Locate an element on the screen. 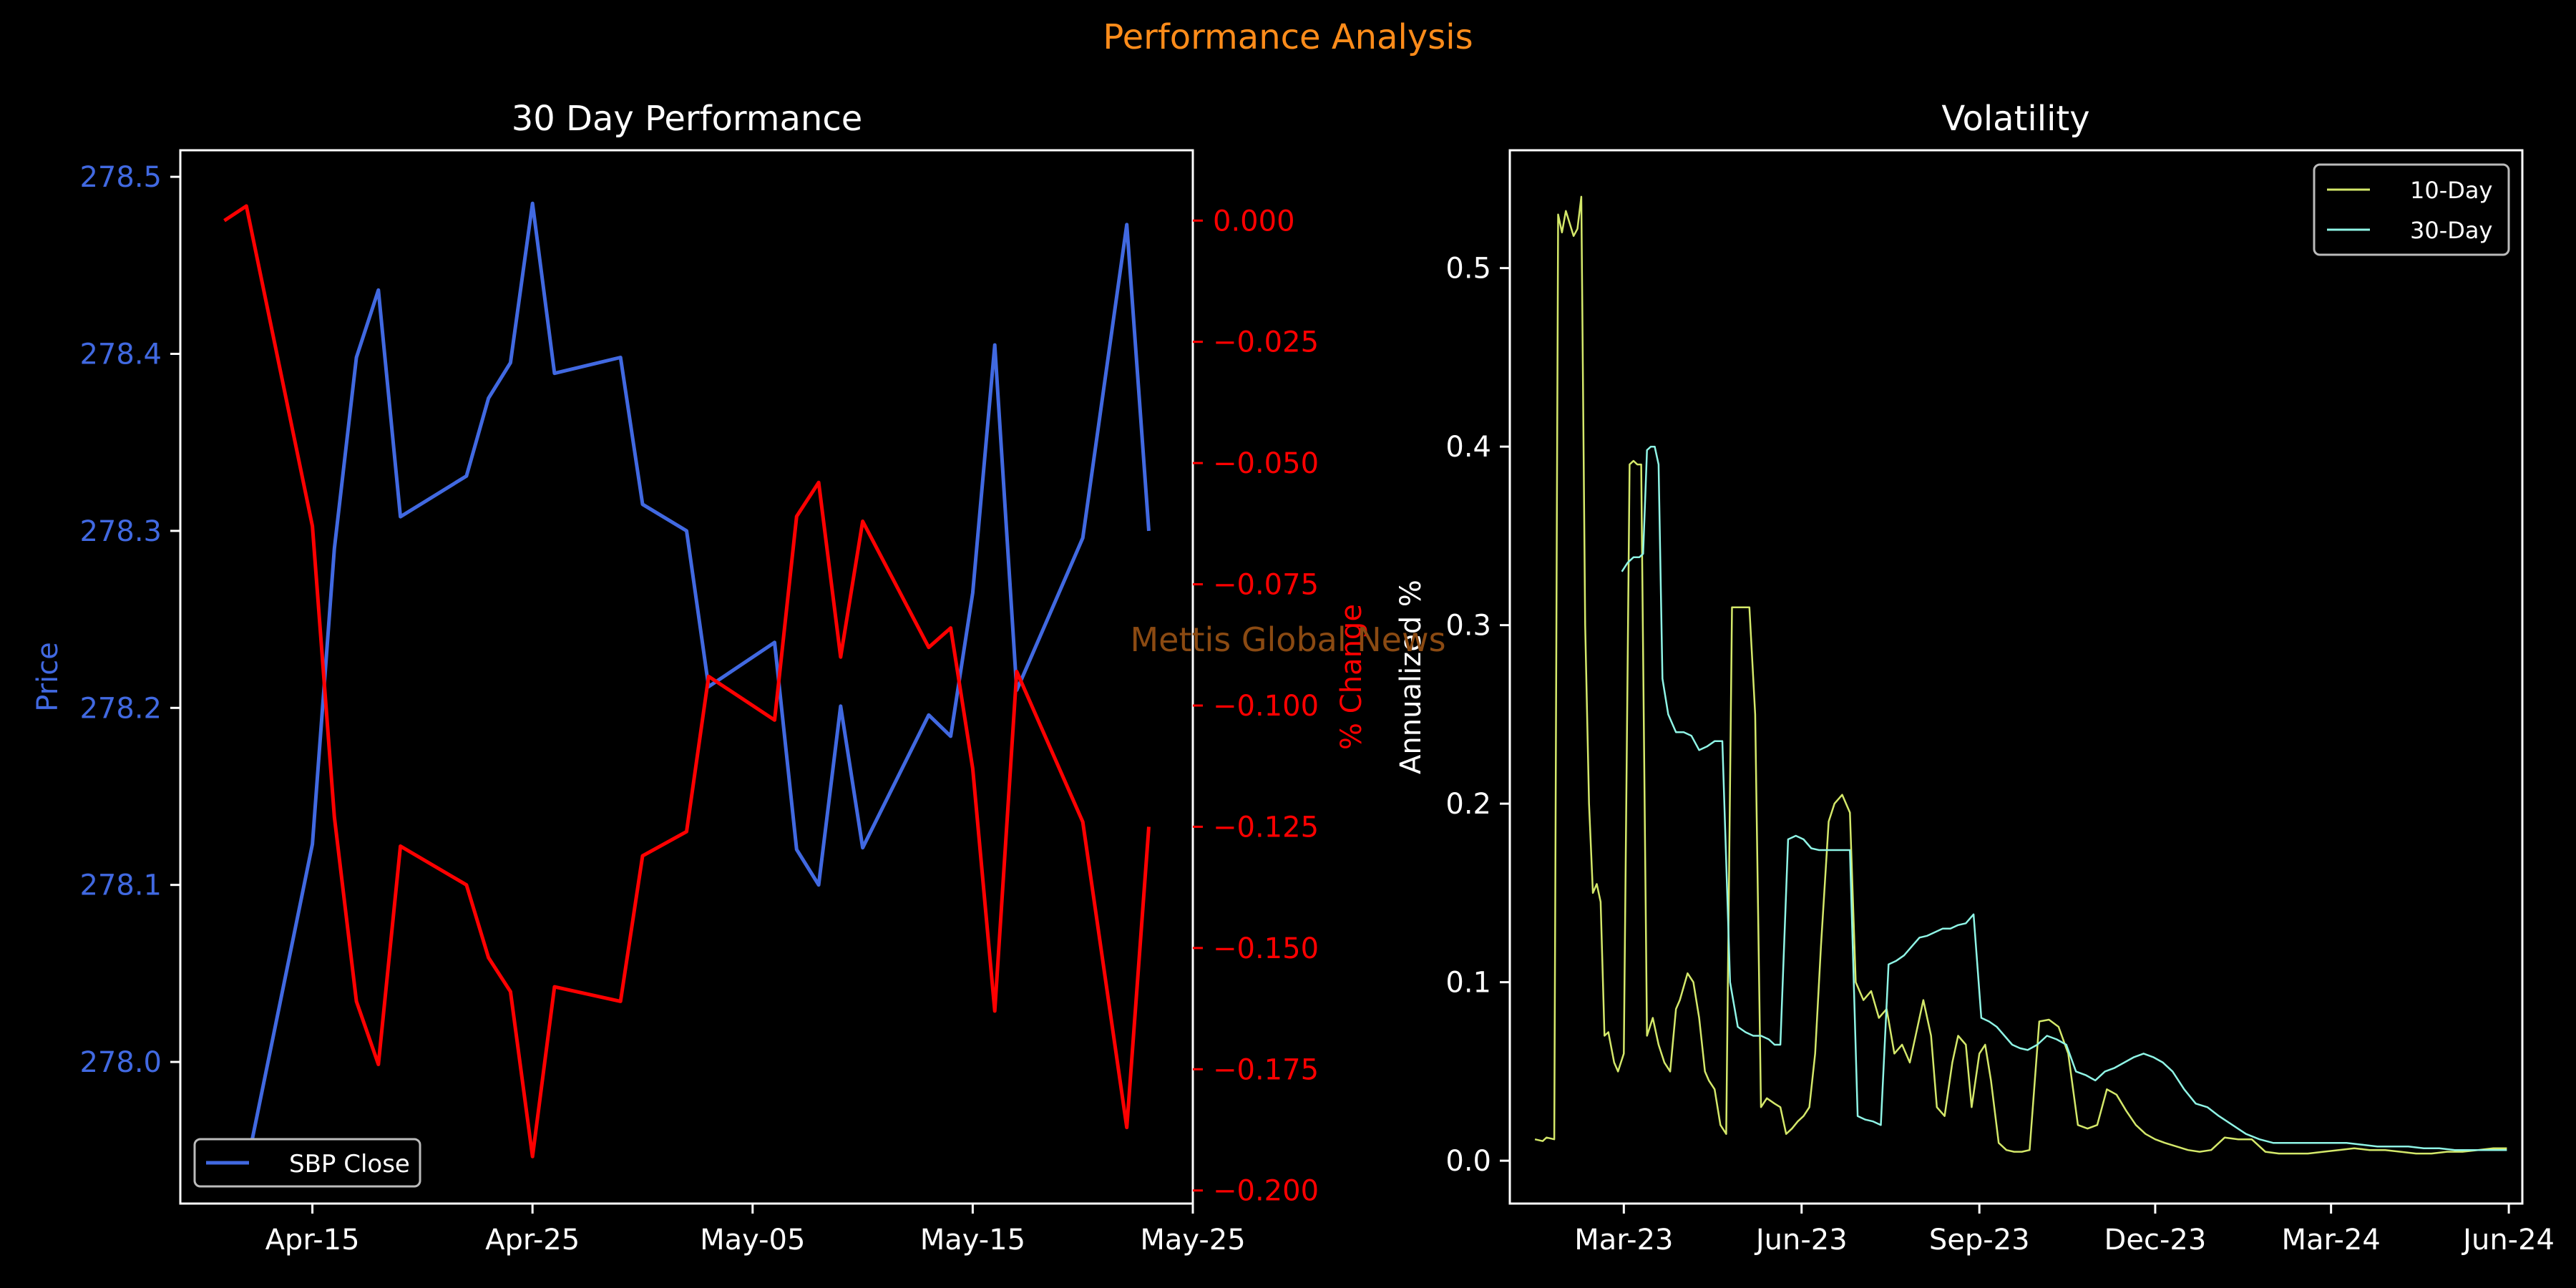  performance-legend: SBP Close is located at coordinates (307, 1163).